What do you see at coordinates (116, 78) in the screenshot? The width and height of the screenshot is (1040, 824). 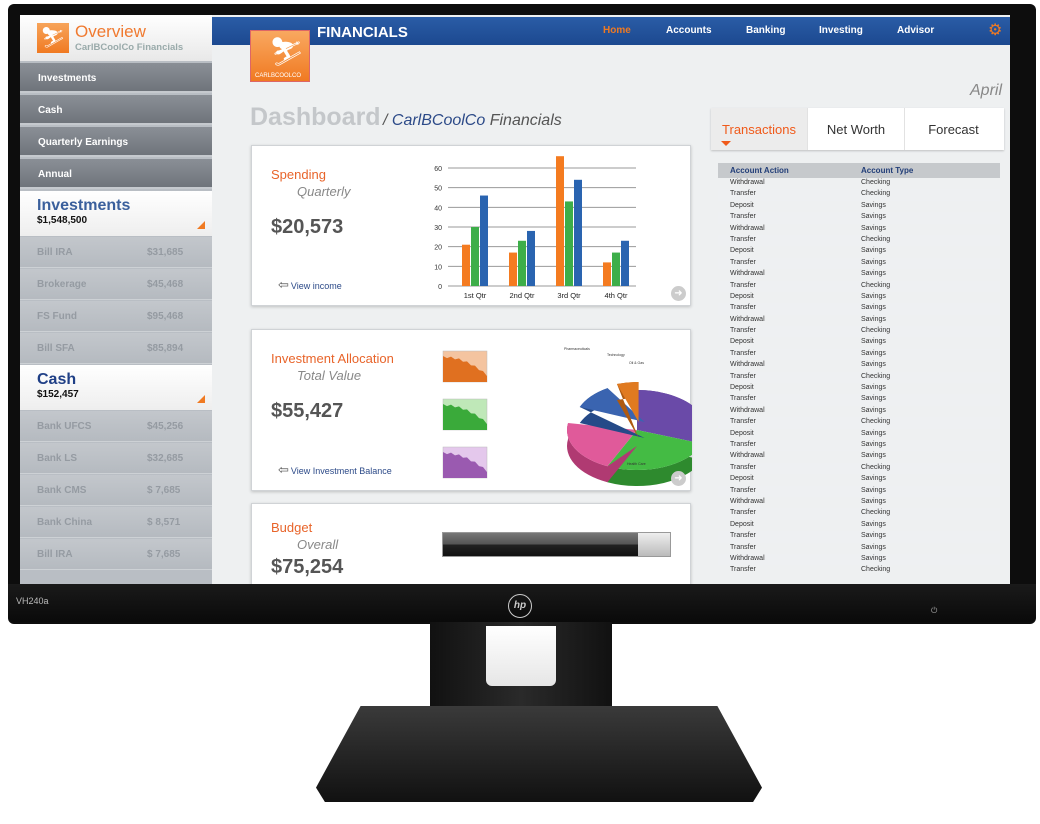 I see `sidebar-item-investments: Investments` at bounding box center [116, 78].